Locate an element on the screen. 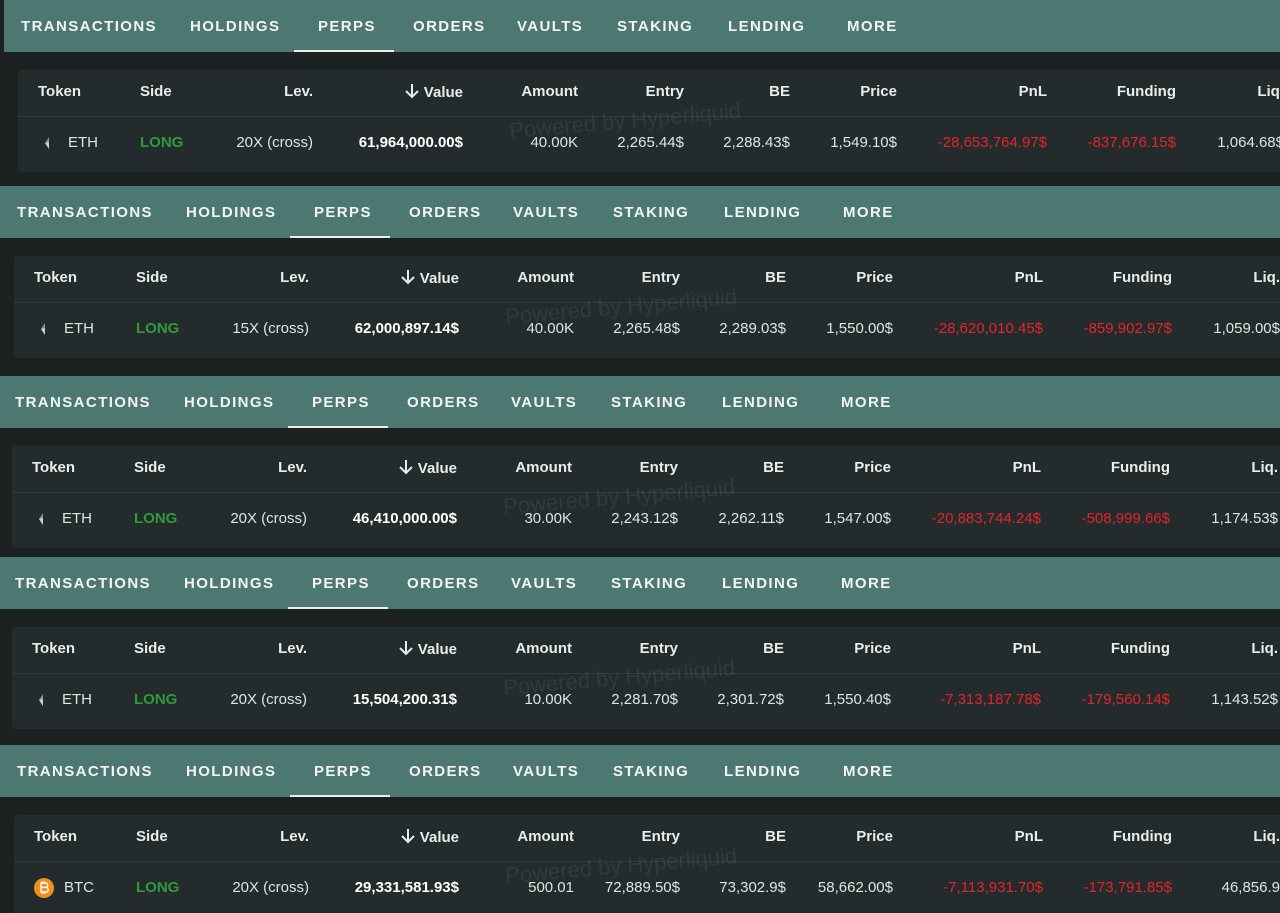 Image resolution: width=1280 pixels, height=913 pixels. break-even: 2,288.43$ is located at coordinates (756, 142).